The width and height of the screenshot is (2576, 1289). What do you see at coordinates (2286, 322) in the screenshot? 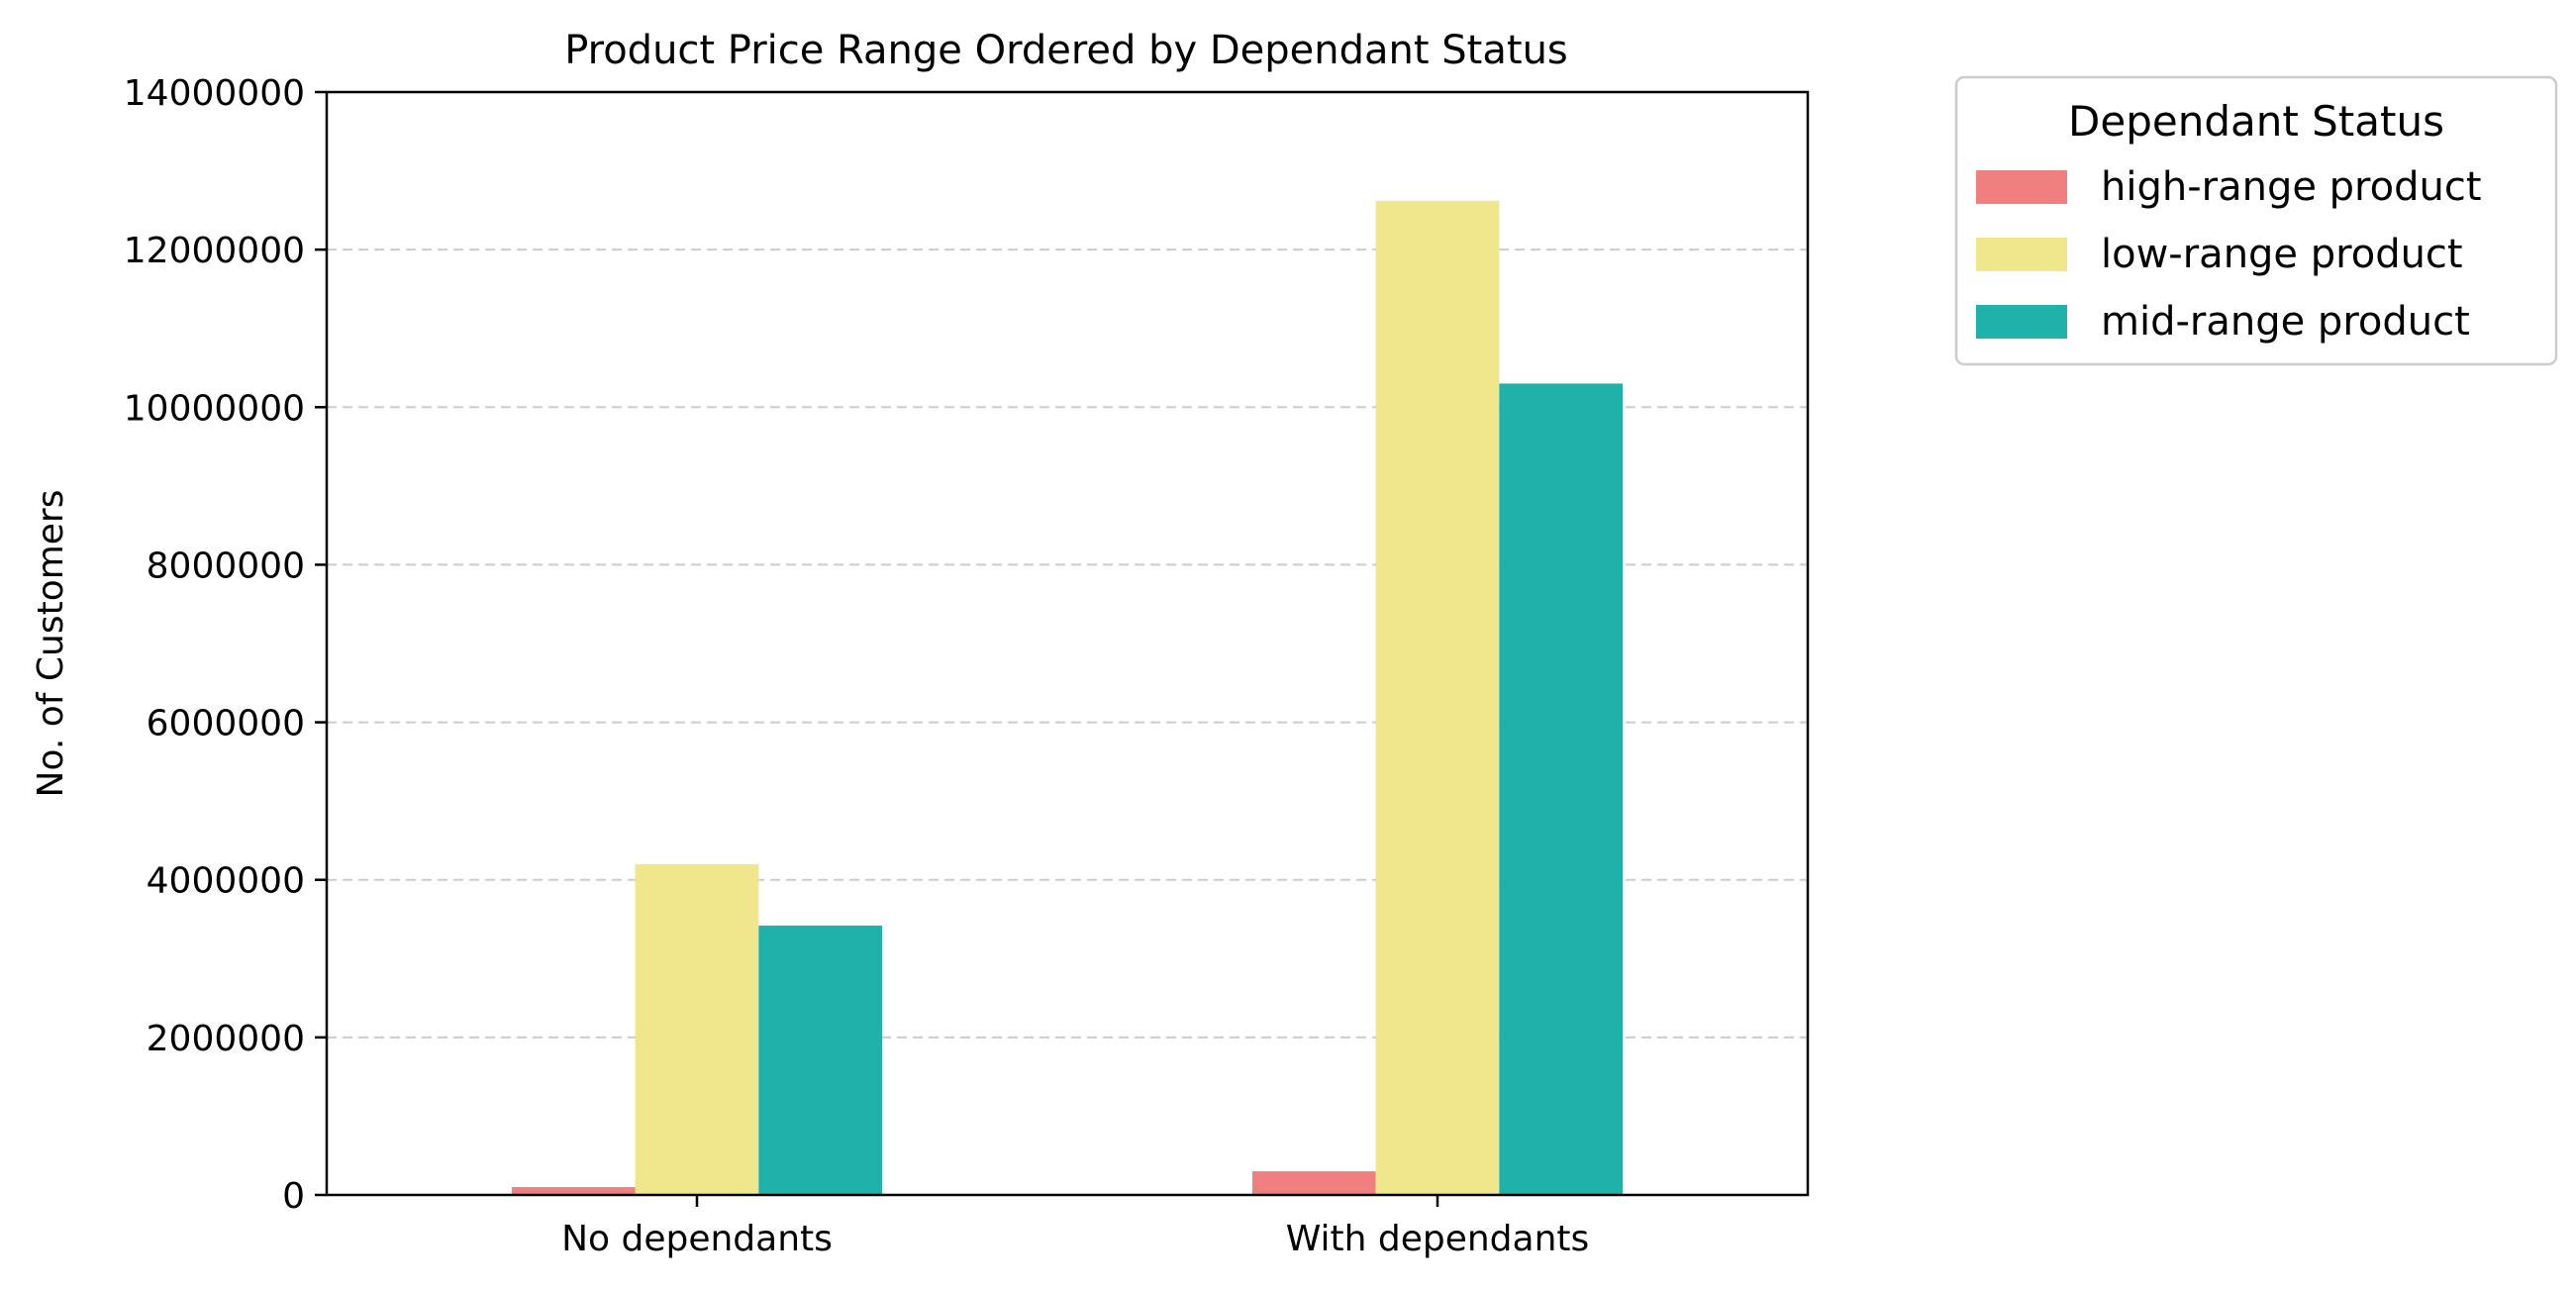
I see `legend-label: mid-range product` at bounding box center [2286, 322].